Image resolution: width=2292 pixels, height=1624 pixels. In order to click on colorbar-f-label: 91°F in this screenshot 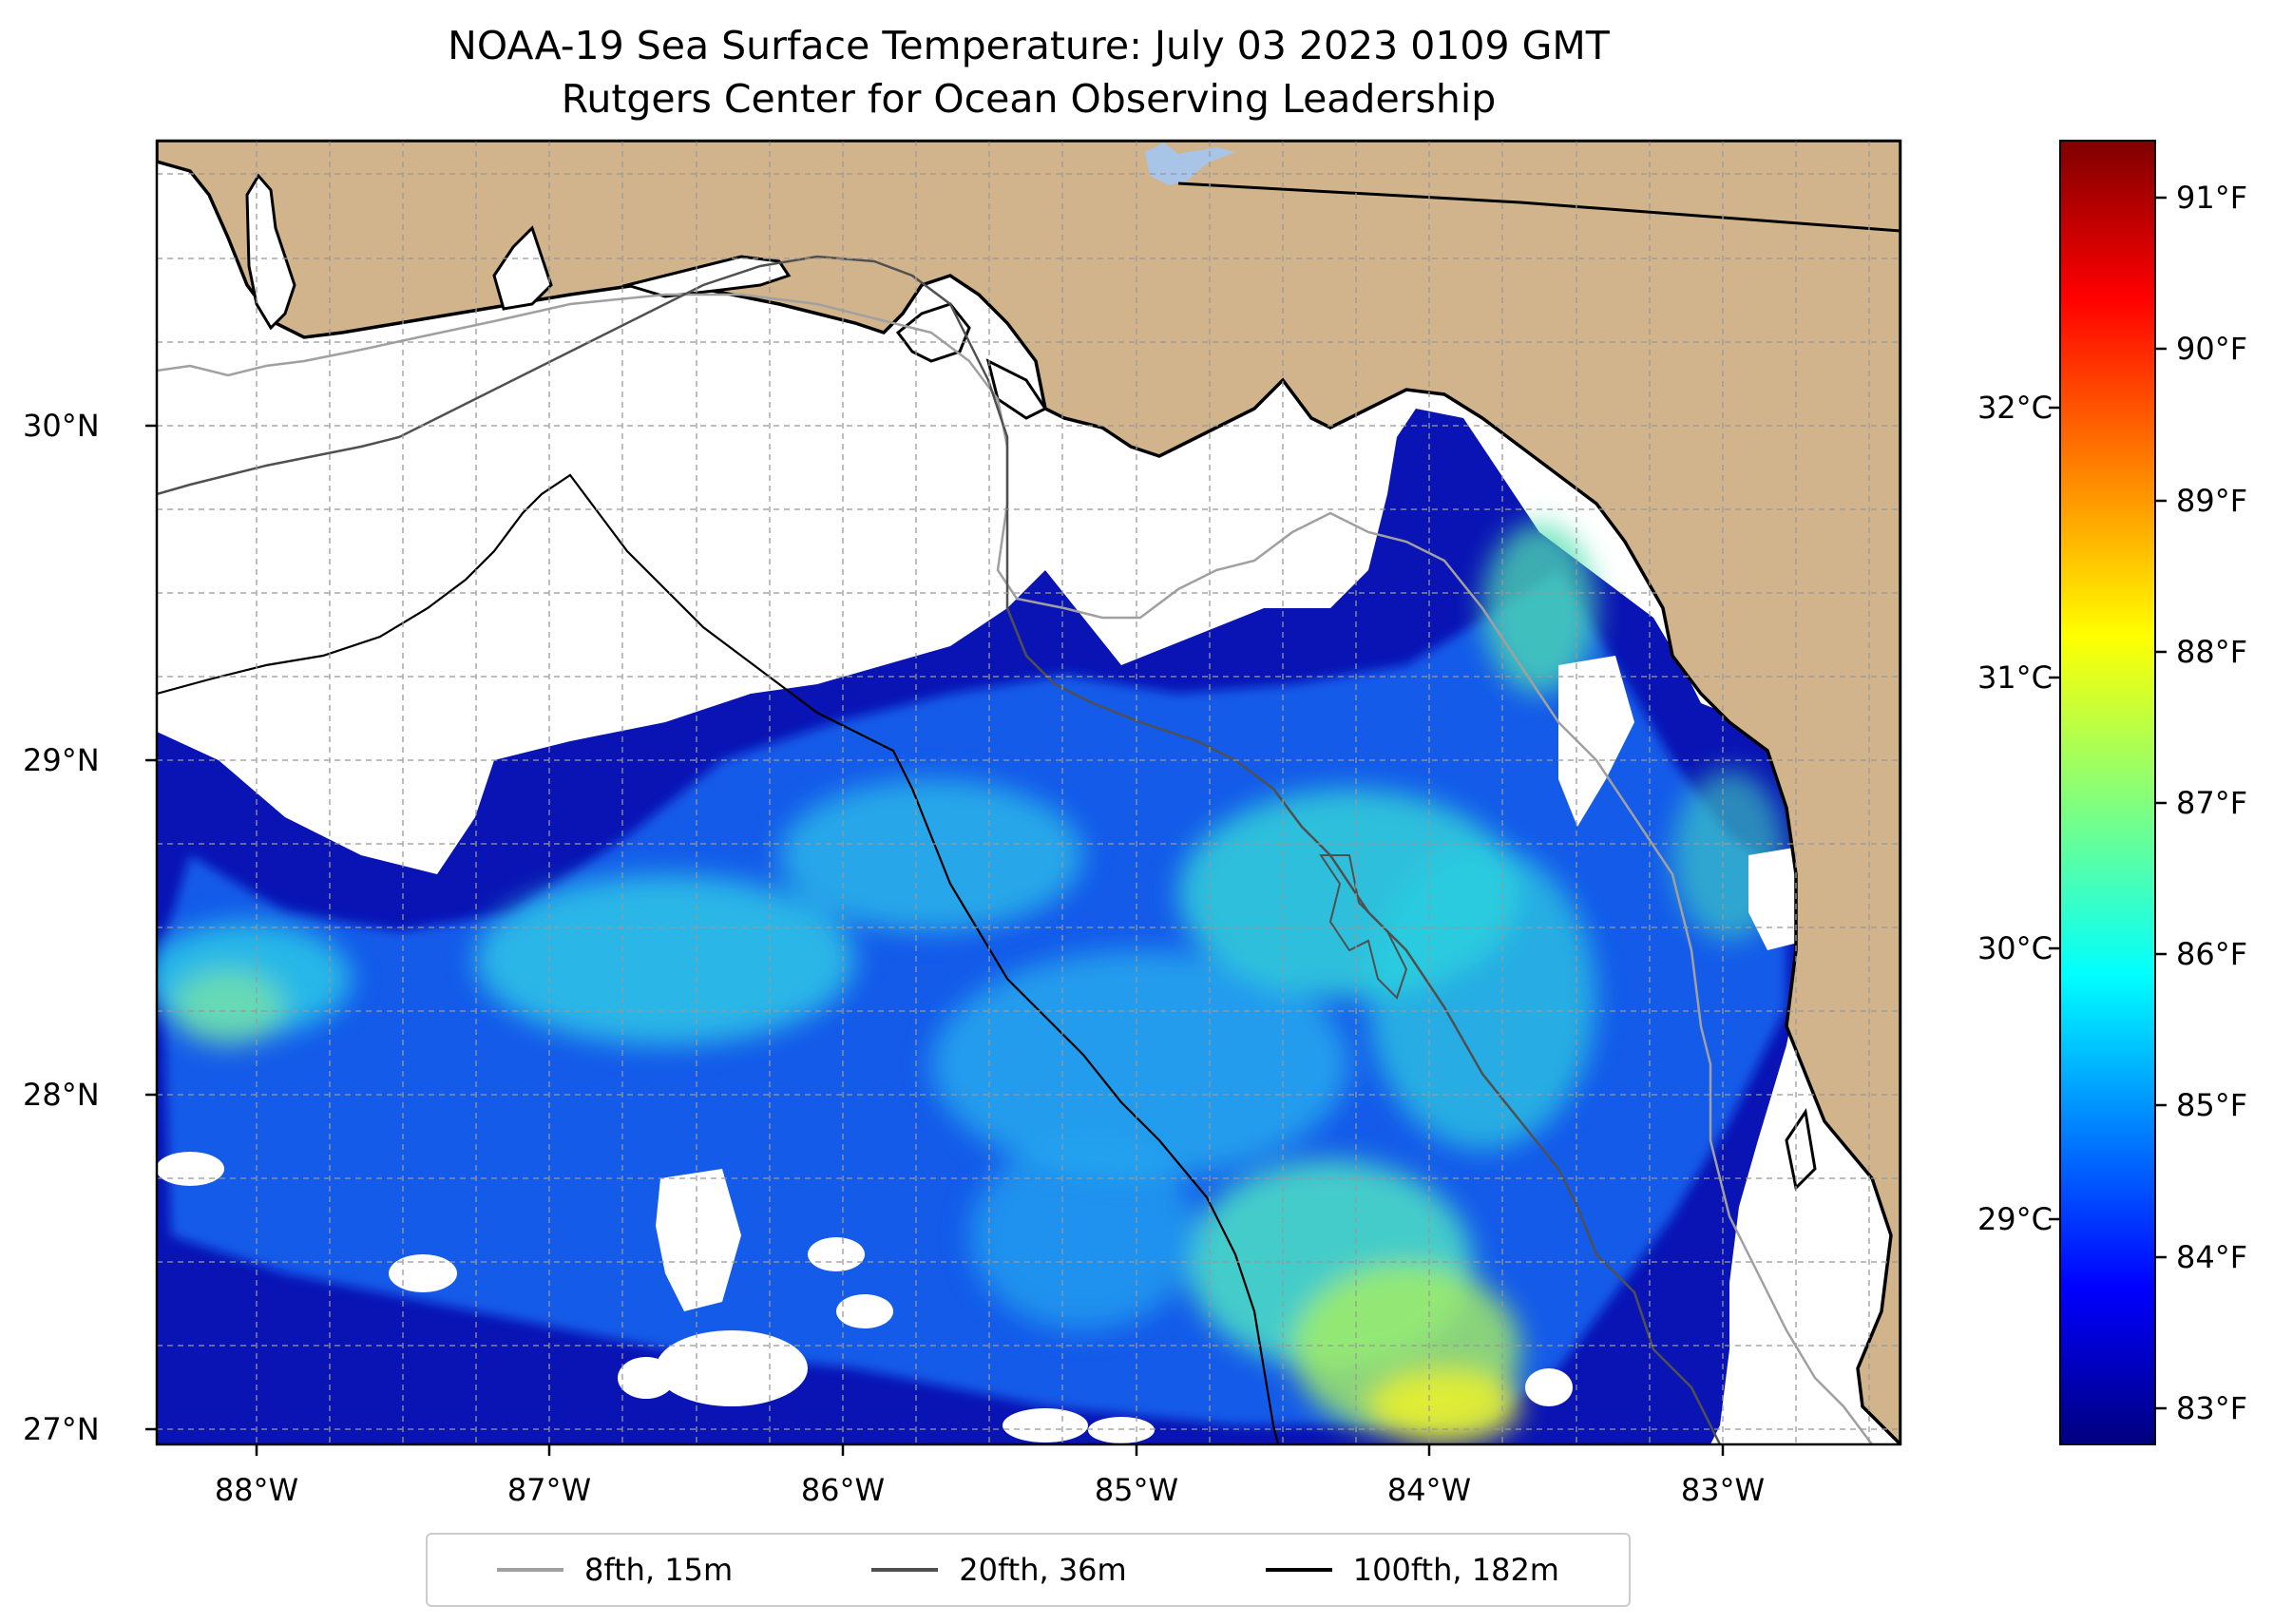, I will do `click(2212, 198)`.